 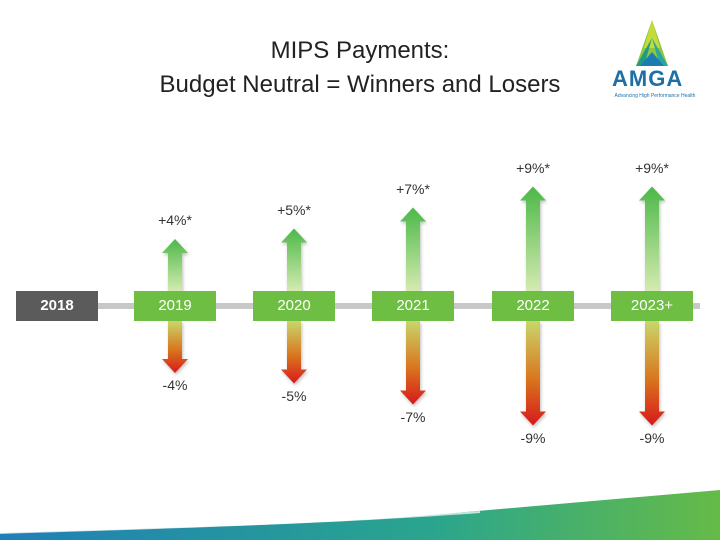 What do you see at coordinates (294, 209) in the screenshot?
I see `positive-adjustment-label: +5%*` at bounding box center [294, 209].